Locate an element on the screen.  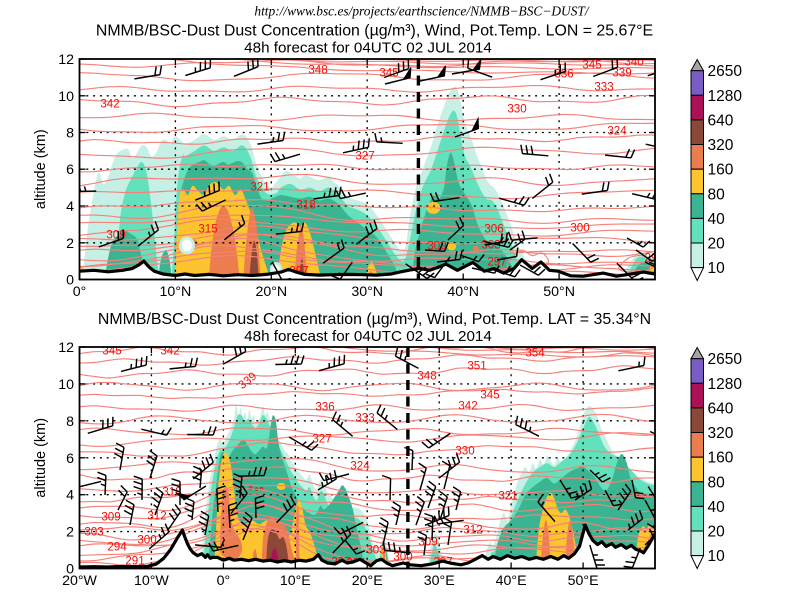
svg-text: 10°E is located at coordinates (295, 581).